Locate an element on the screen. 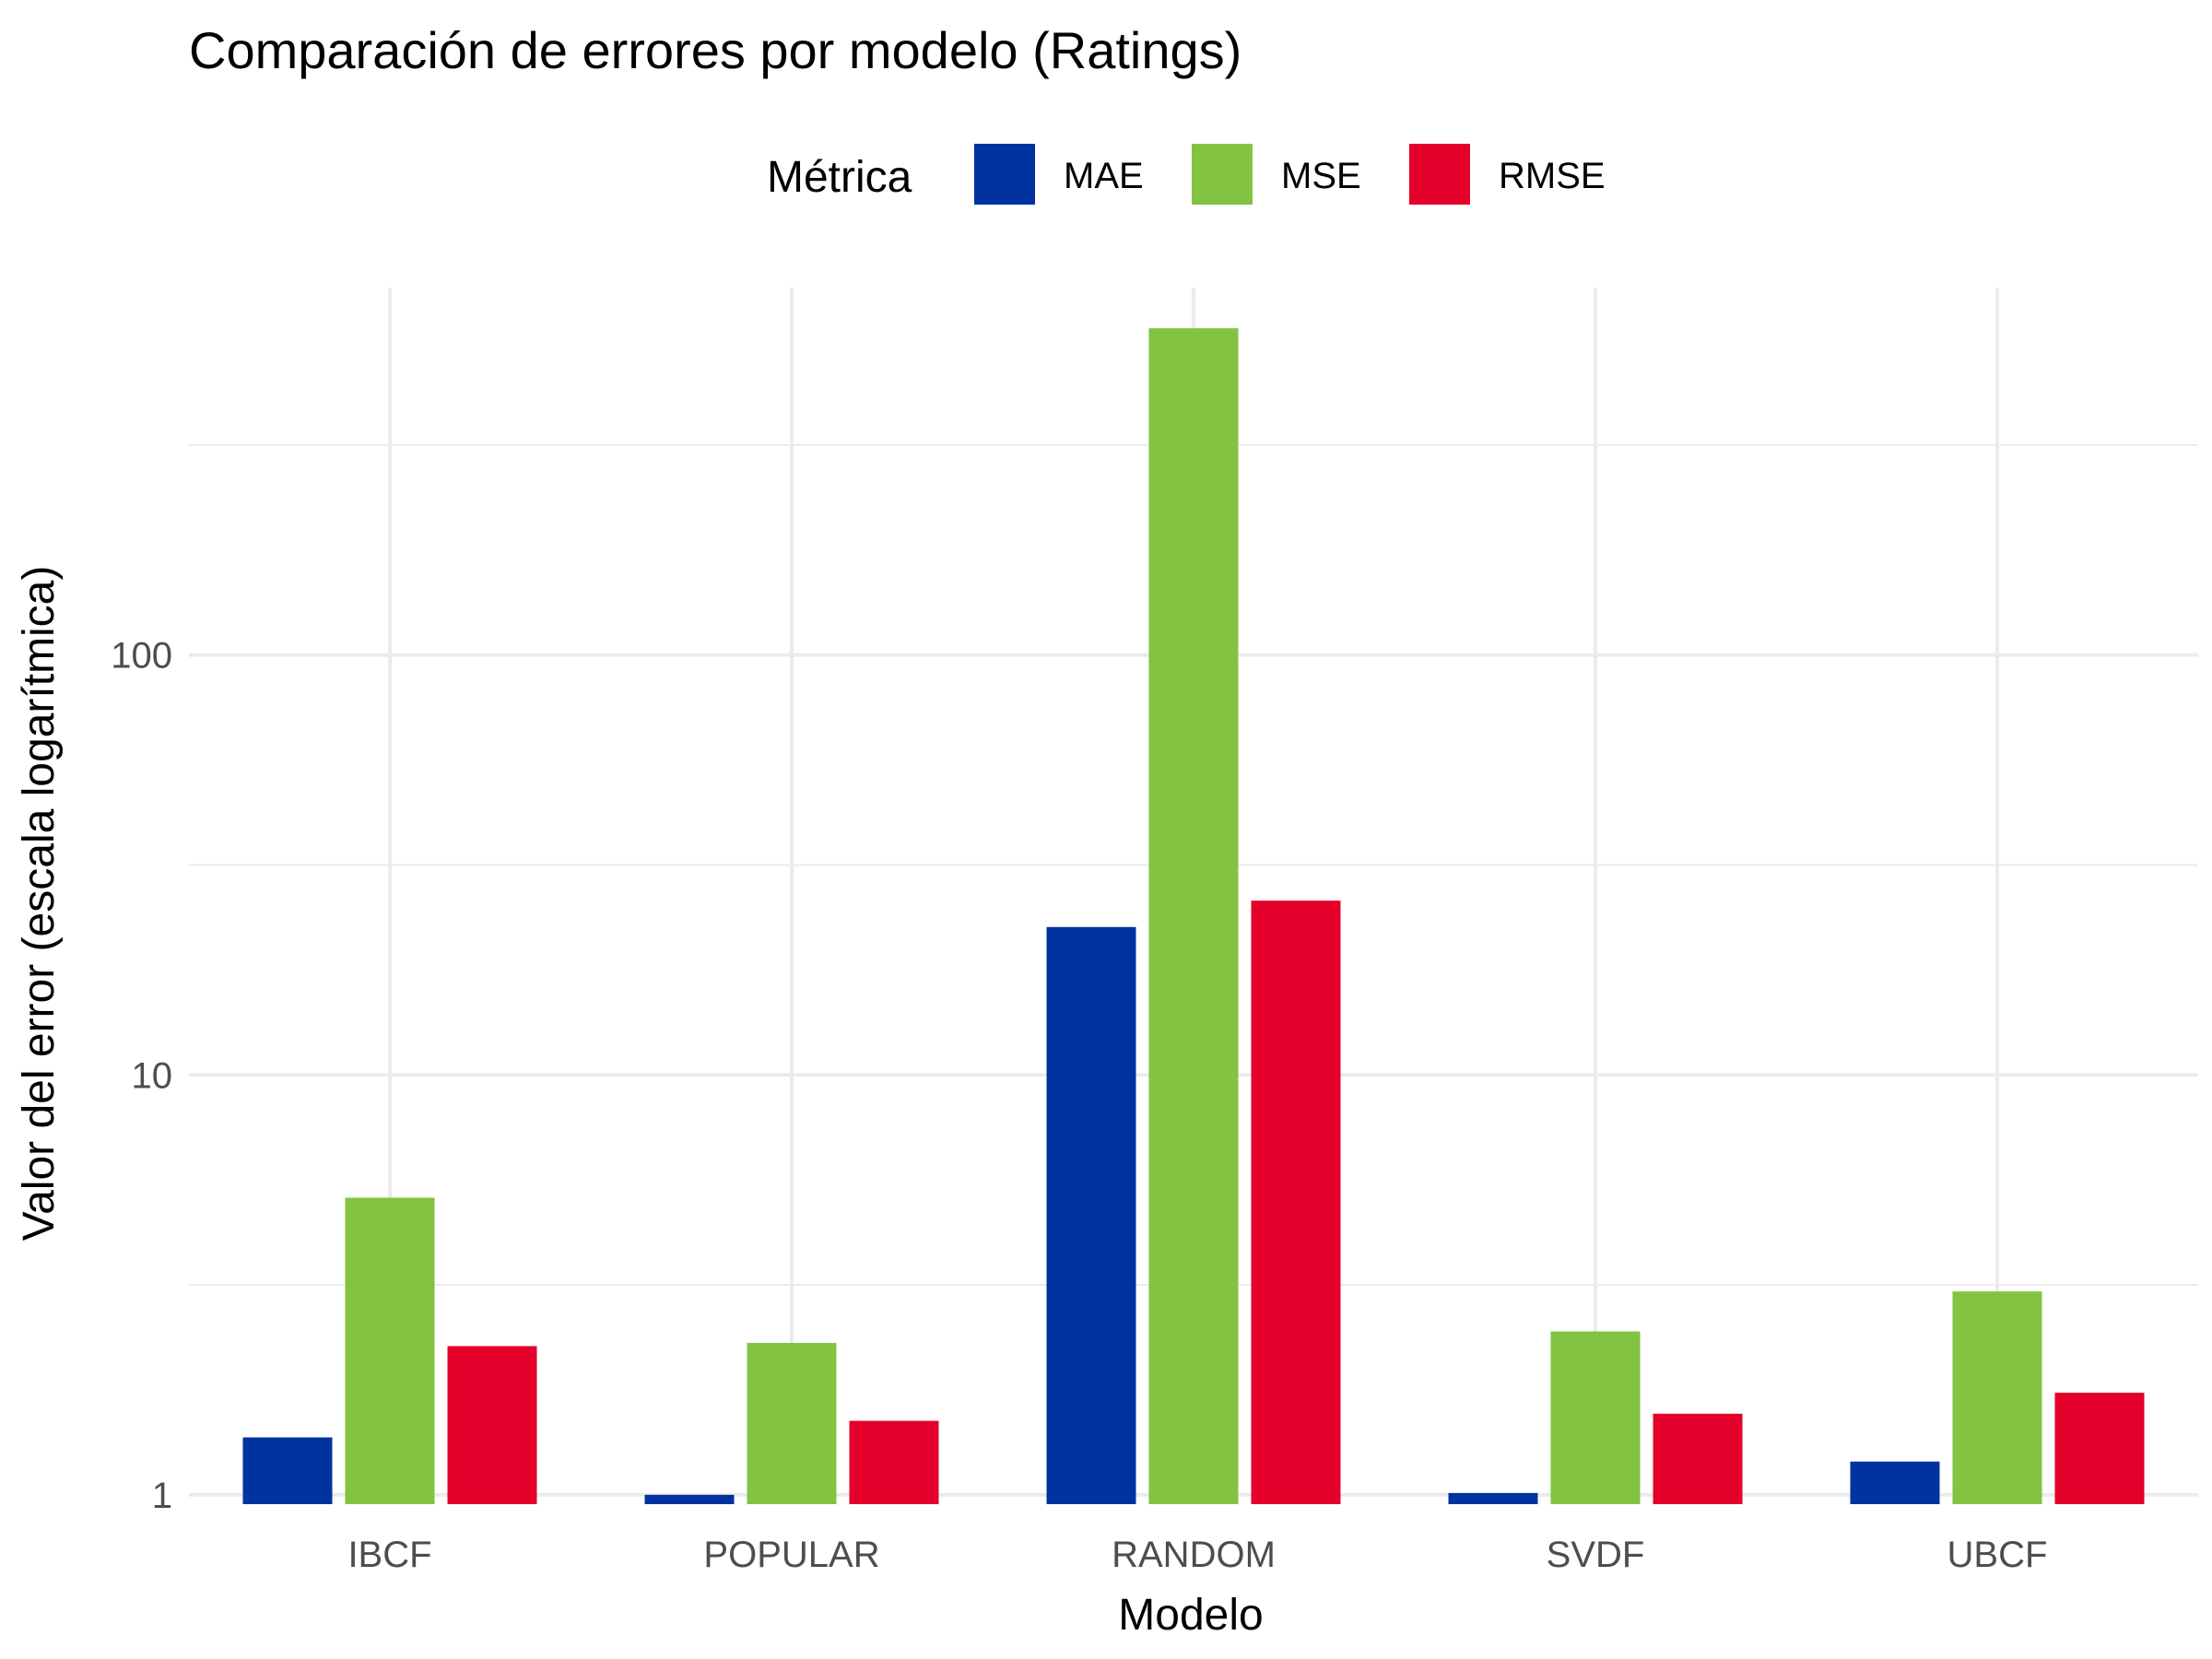  legend-title: Métrica is located at coordinates (839, 177).